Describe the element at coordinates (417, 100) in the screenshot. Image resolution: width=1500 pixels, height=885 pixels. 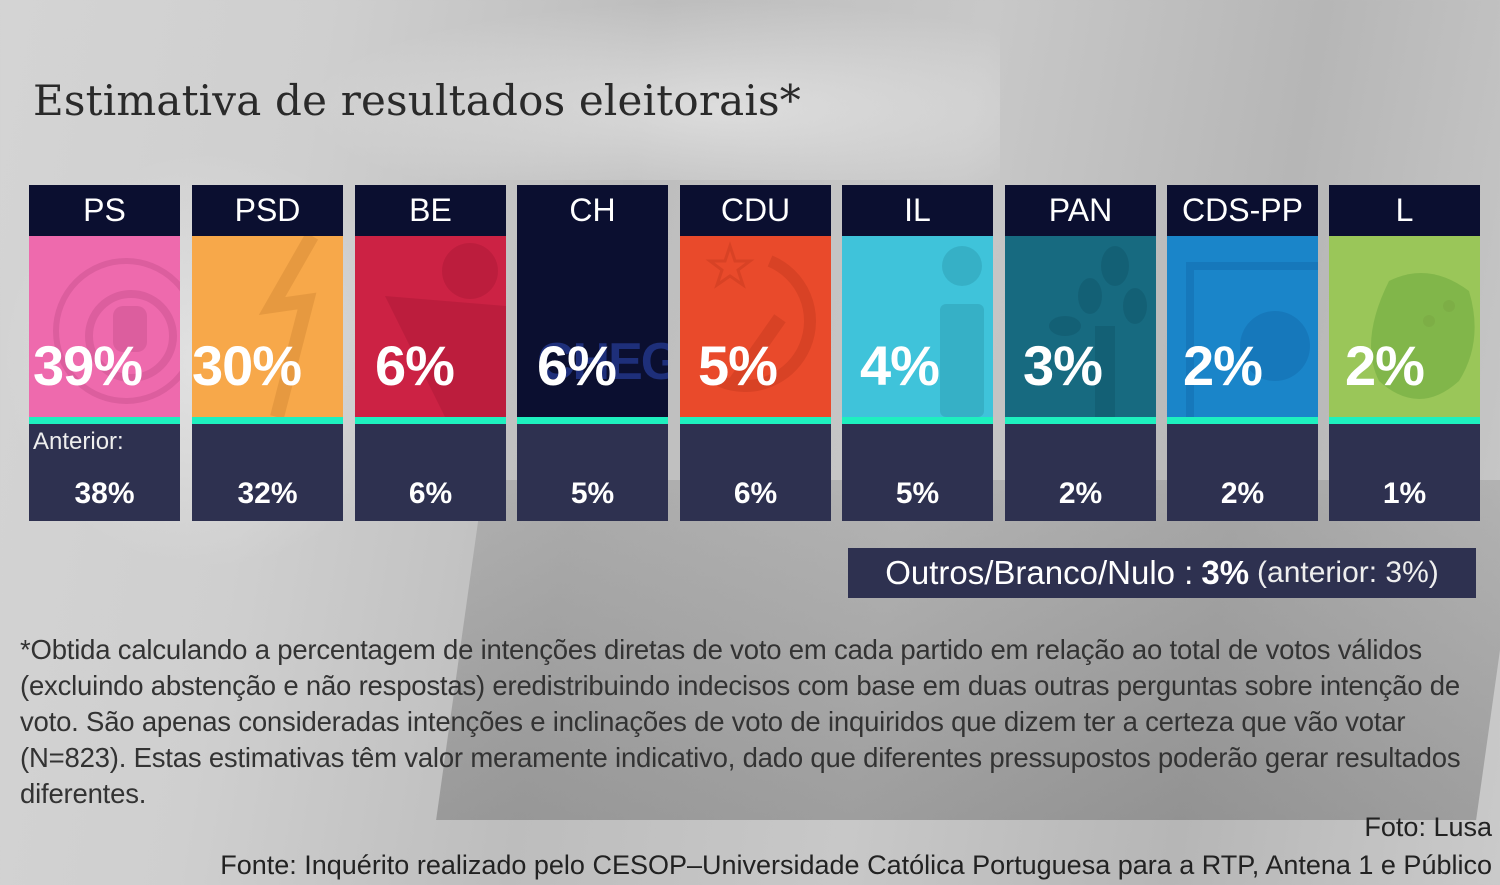
I see `chart-title: Estimativa de resultados eleitorais*` at that location.